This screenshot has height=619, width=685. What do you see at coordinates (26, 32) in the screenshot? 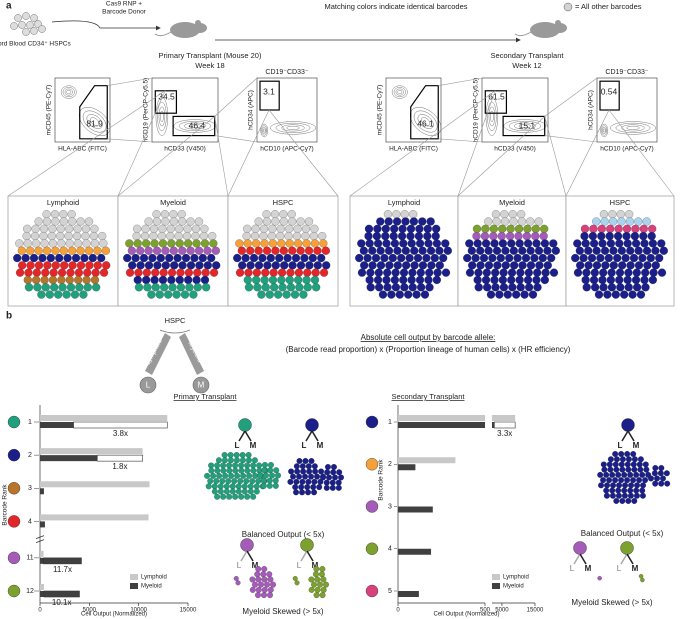
I see `hspc-cell` at bounding box center [26, 32].